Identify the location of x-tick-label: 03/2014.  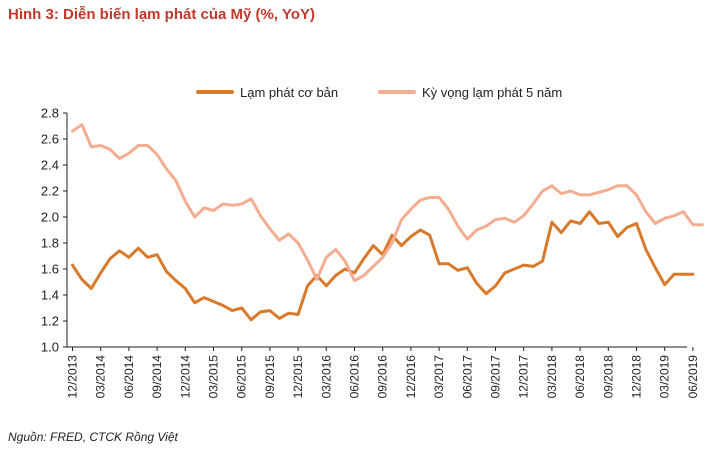
(101, 377).